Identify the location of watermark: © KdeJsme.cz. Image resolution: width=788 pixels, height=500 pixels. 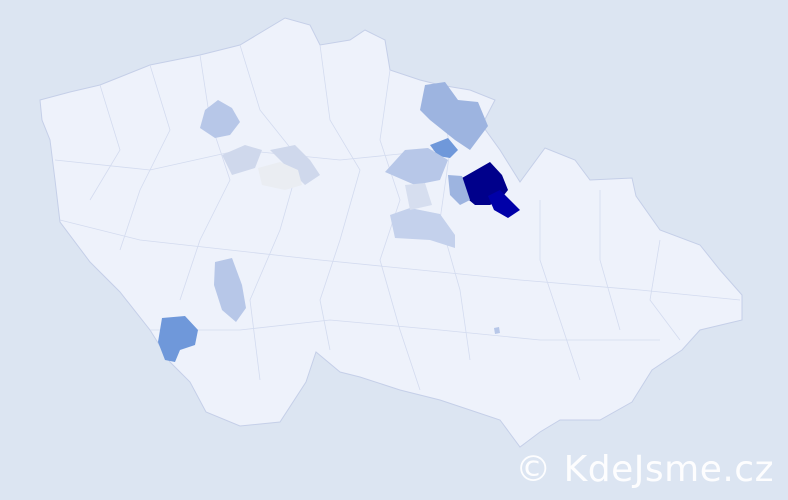
(644, 469).